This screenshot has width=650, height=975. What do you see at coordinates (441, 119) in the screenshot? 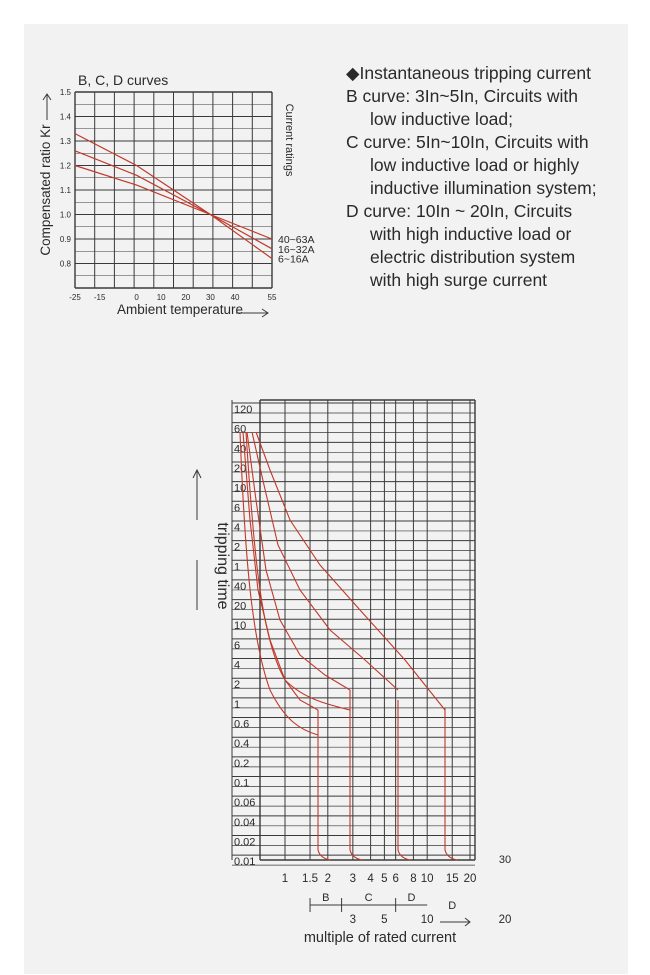
I see `b-curve-line-2: low inductive load;` at bounding box center [441, 119].